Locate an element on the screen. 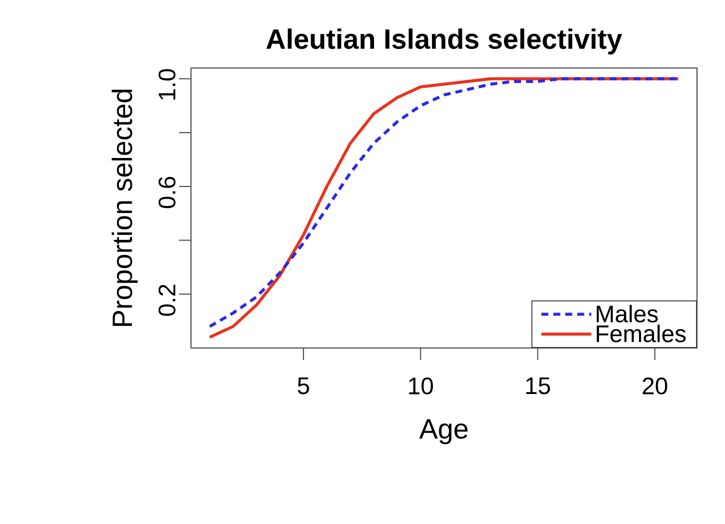  chart-title: Aleutian Islands selectivity is located at coordinates (444, 41).